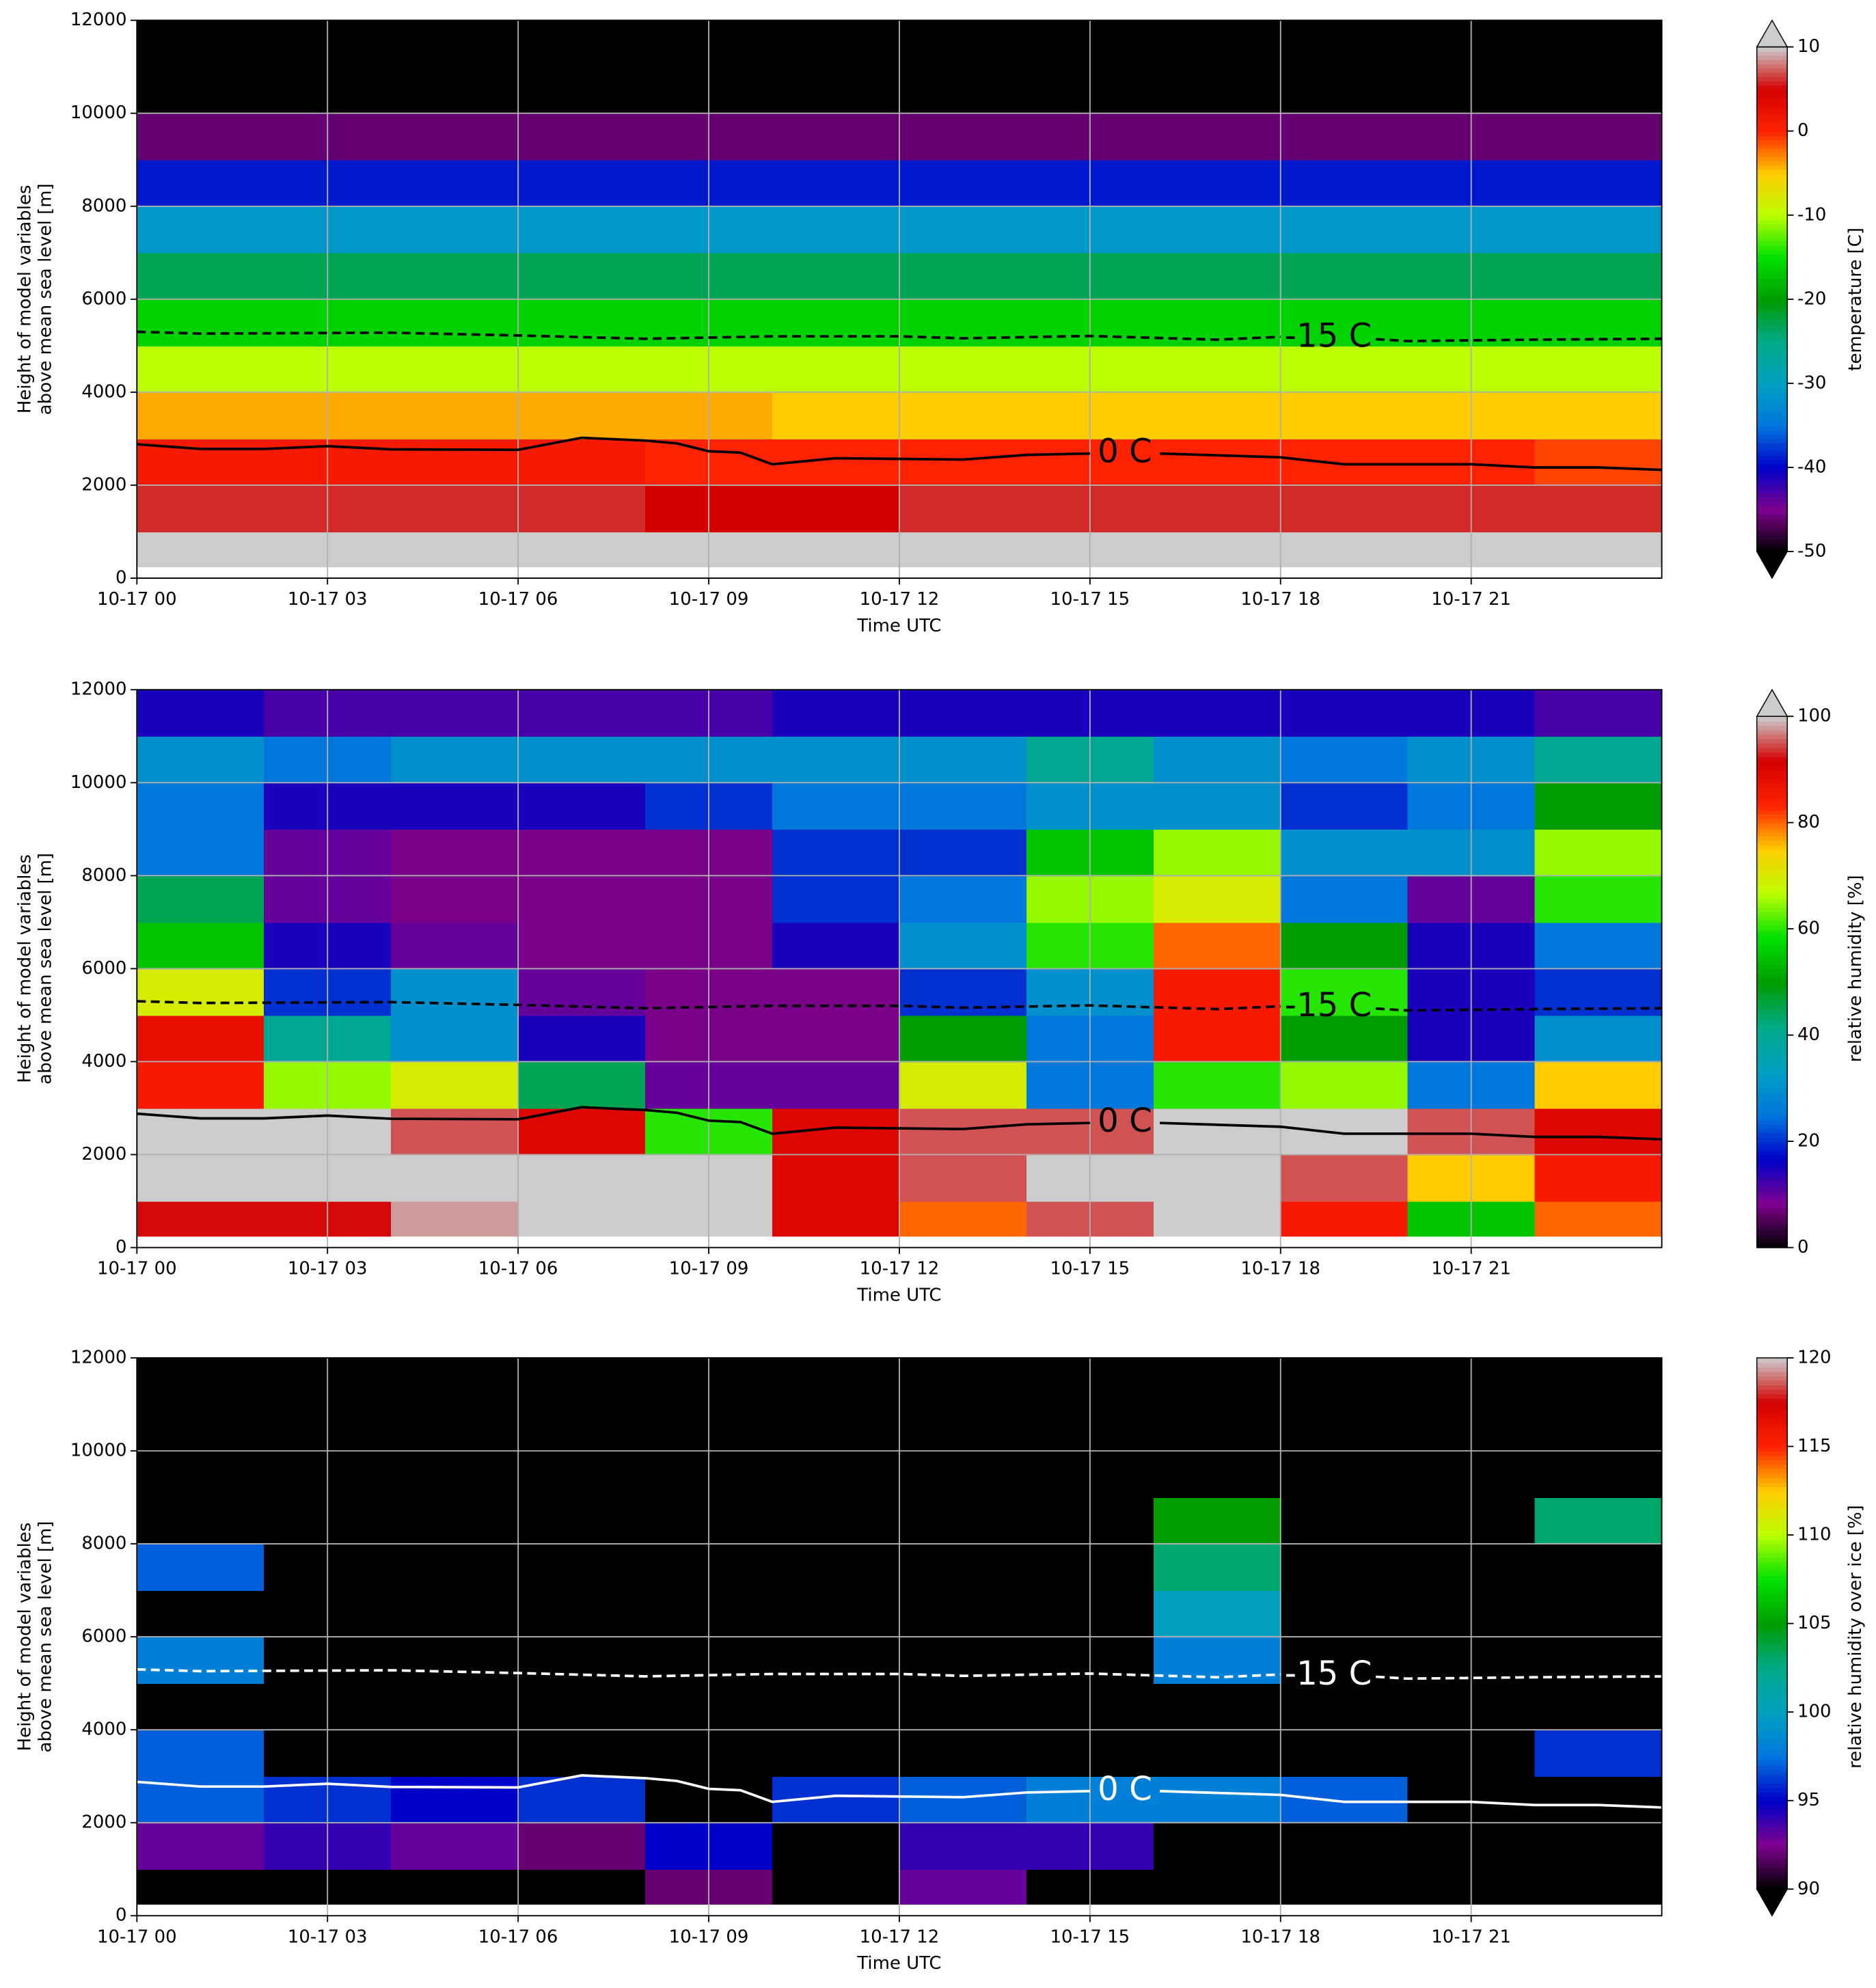 Image resolution: width=1876 pixels, height=1988 pixels. What do you see at coordinates (1280, 600) in the screenshot?
I see `x-tick-label: 10-17 18` at bounding box center [1280, 600].